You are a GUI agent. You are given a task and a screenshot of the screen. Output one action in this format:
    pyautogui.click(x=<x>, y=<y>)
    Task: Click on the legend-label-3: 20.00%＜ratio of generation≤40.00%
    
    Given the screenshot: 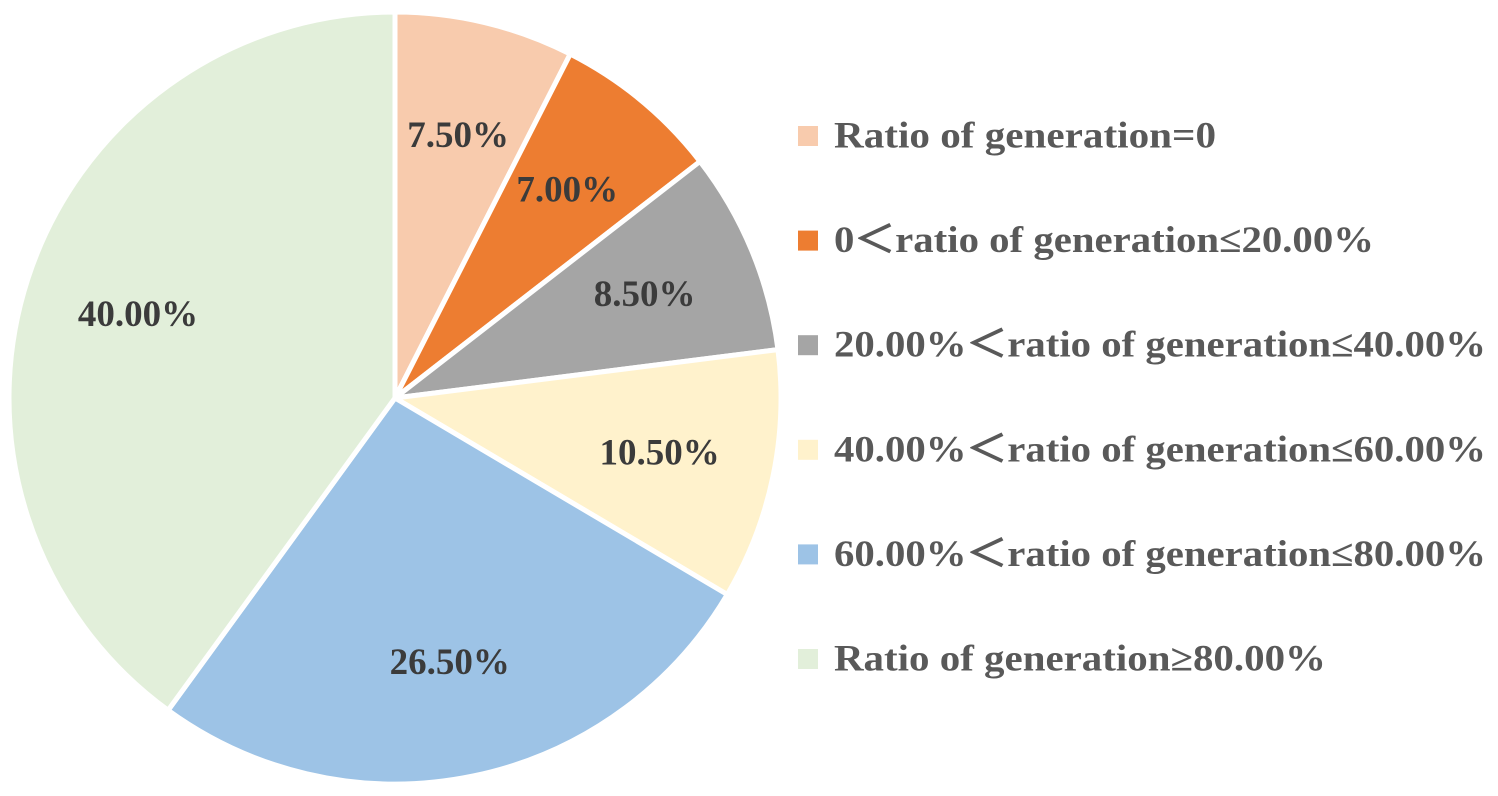 What is the action you would take?
    pyautogui.click(x=1160, y=345)
    